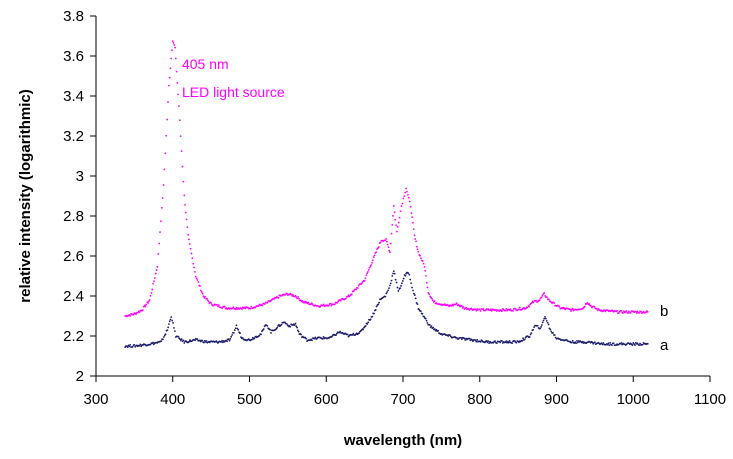  I want to click on x-tick-label: 400, so click(172, 399).